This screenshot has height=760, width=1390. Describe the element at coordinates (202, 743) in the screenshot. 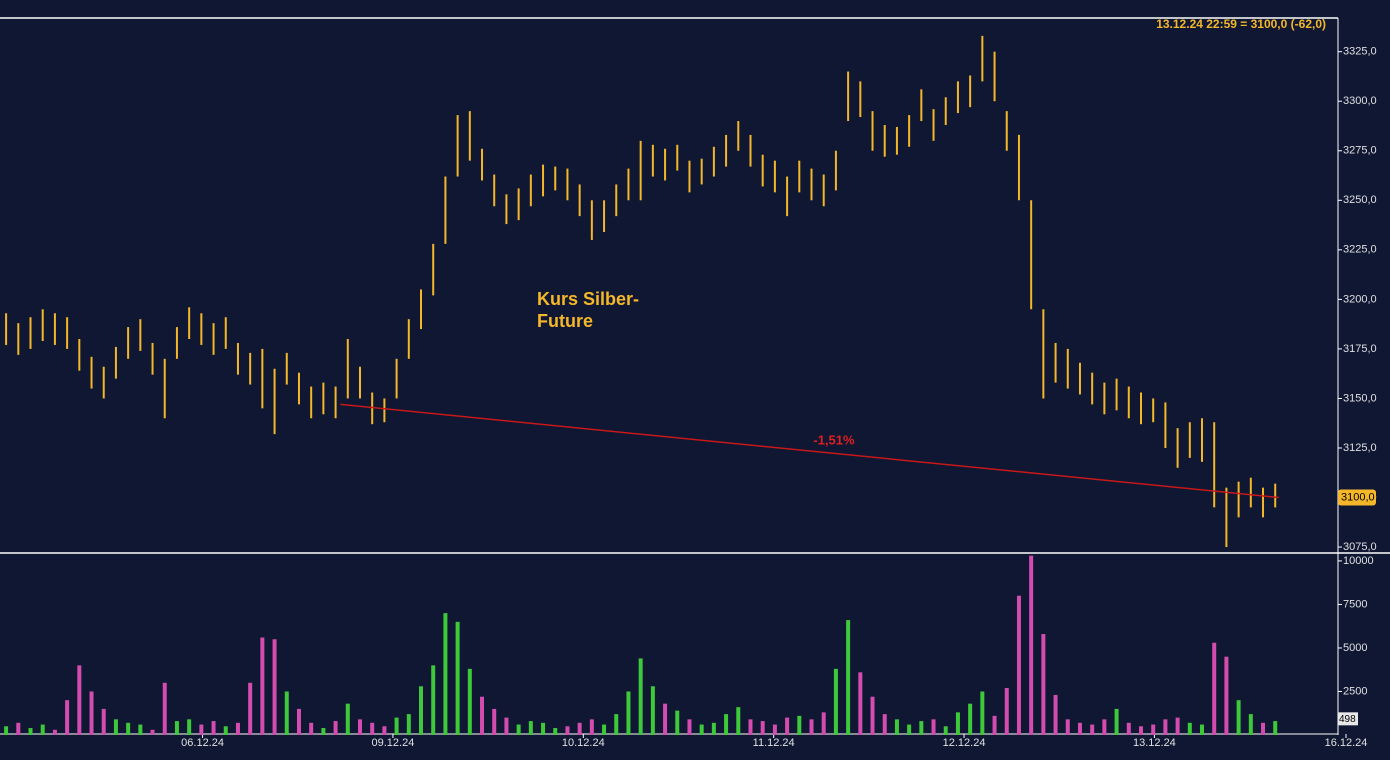

I see `x-tick-label: 06.12.24` at that location.